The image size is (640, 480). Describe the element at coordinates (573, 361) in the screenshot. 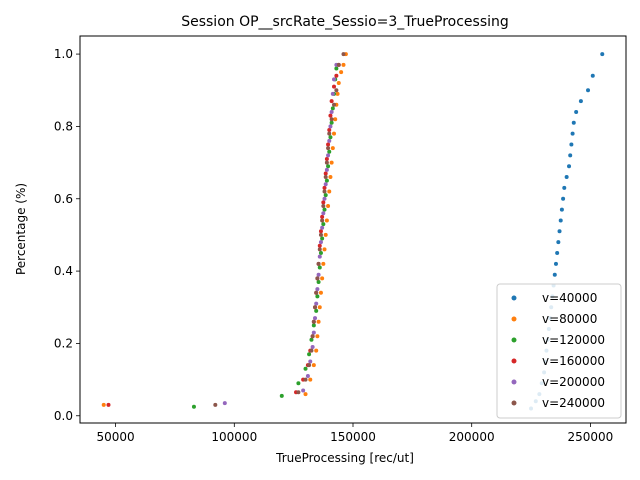

I see `legend-label: v=160000` at that location.